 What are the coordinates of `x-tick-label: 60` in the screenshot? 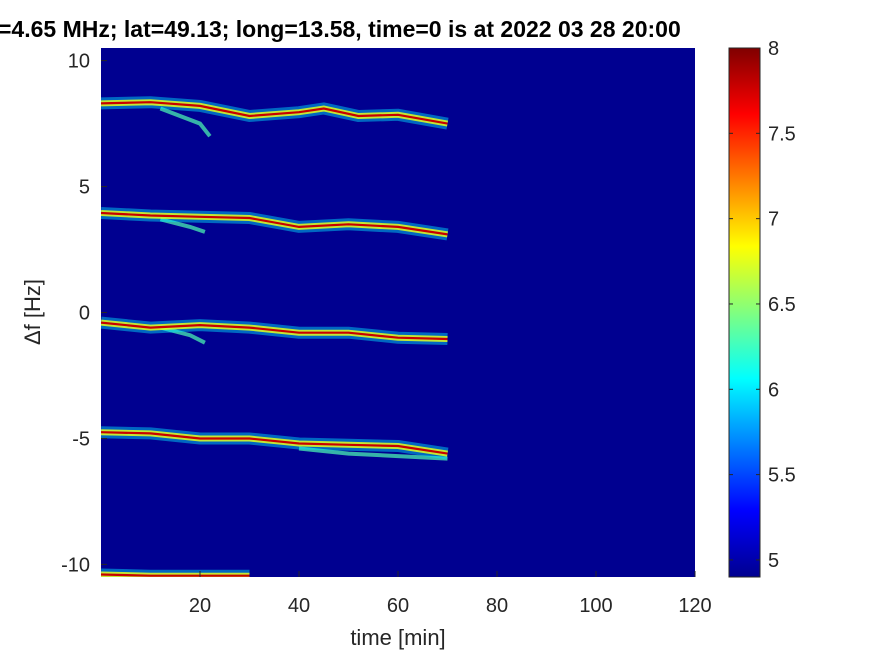 It's located at (398, 606).